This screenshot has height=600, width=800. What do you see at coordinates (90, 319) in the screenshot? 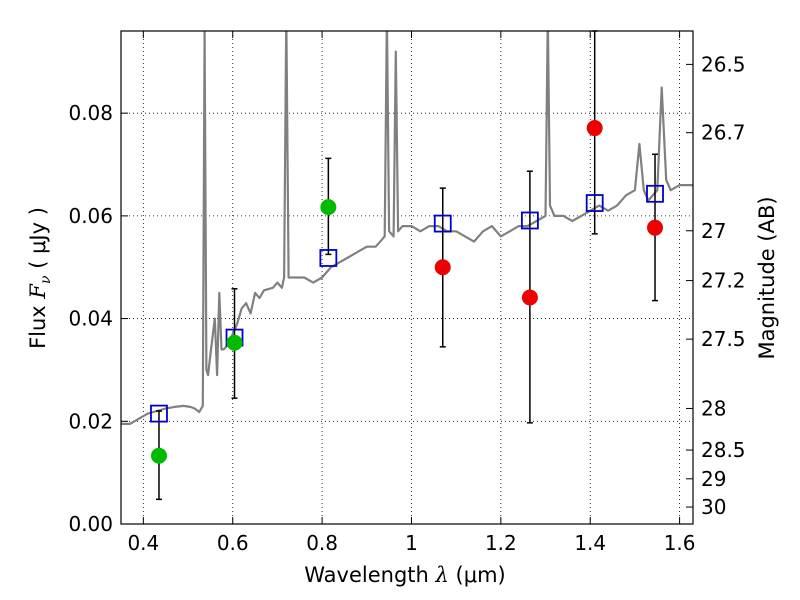
I see `y-tick-label: 0.04` at bounding box center [90, 319].